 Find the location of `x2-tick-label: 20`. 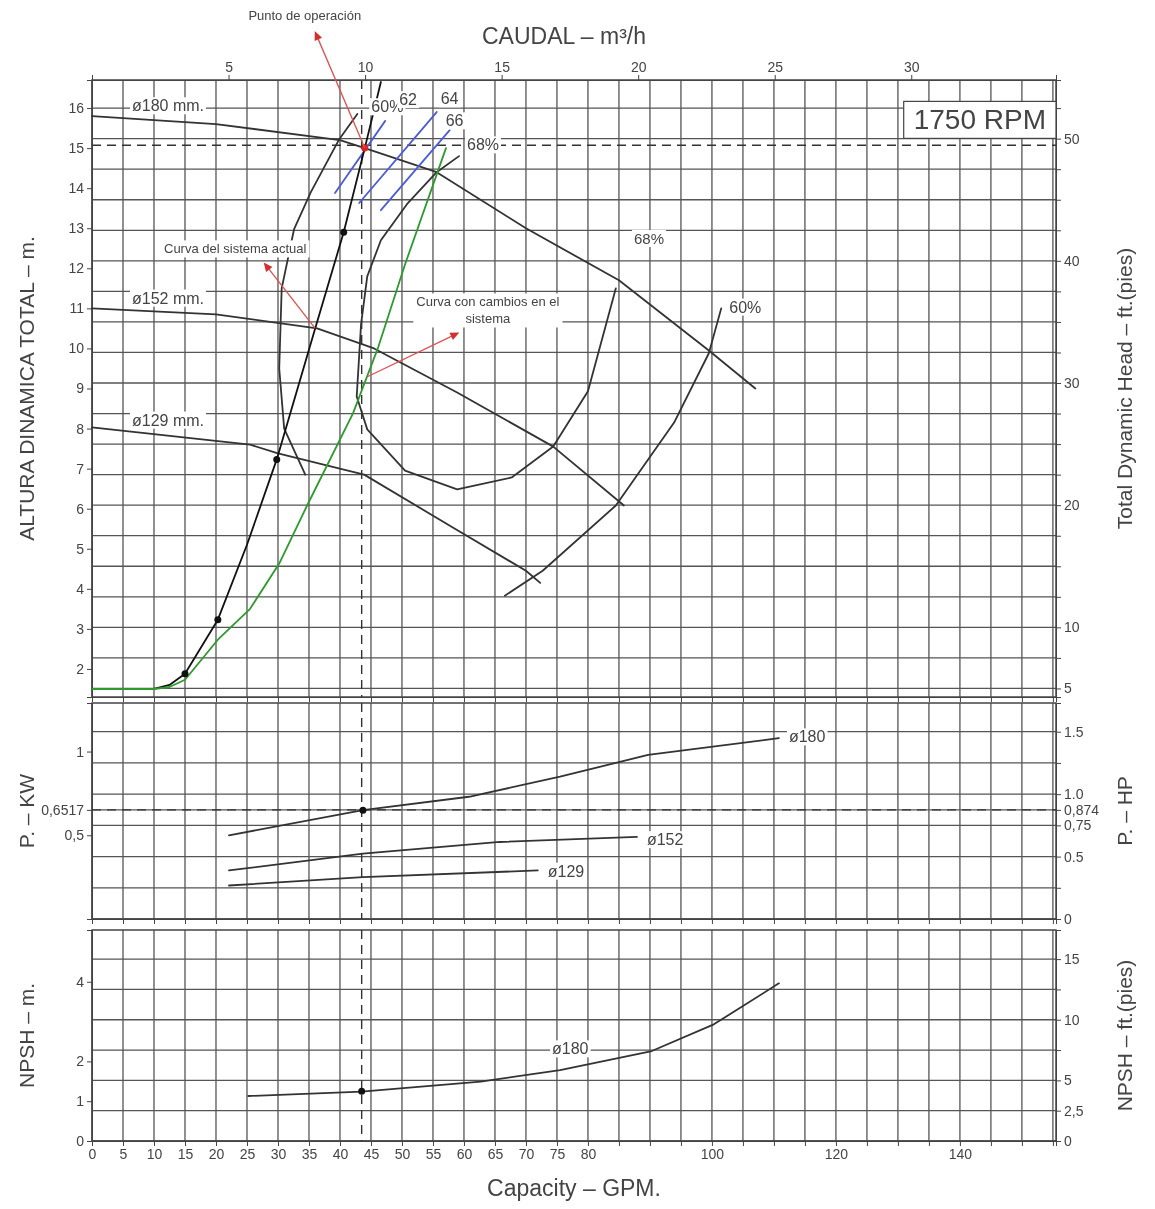

x2-tick-label: 20 is located at coordinates (638, 67).